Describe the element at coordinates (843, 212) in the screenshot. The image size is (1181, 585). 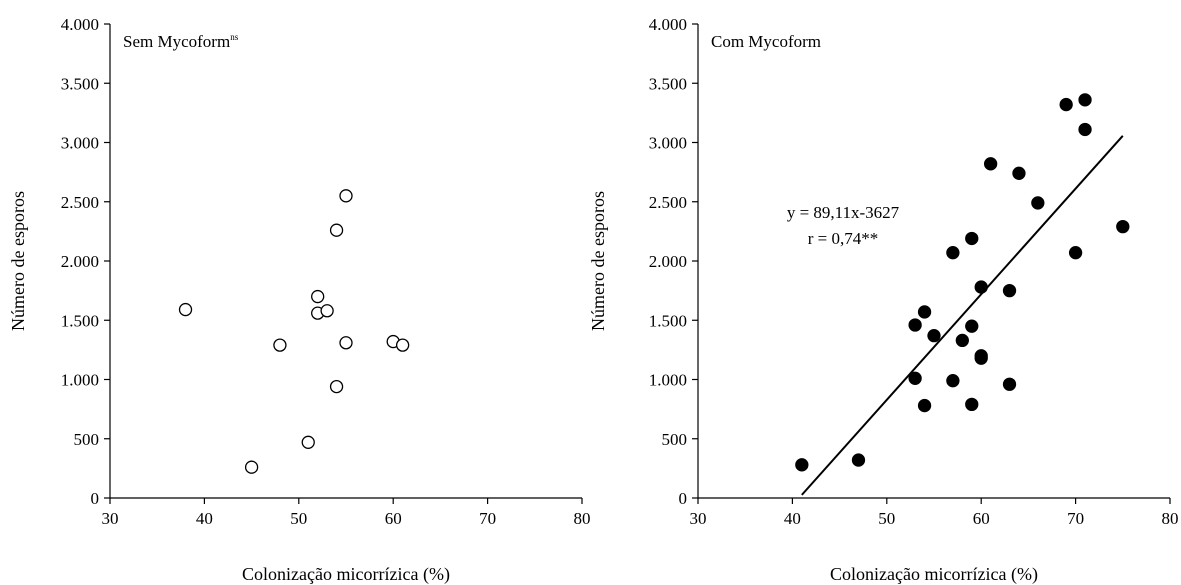
I see `regression-equation: y = 89,11x-3627` at that location.